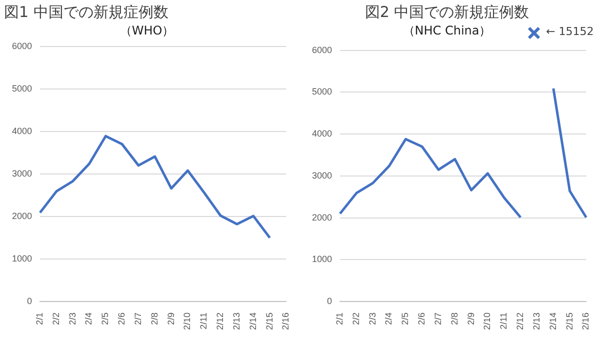  Describe the element at coordinates (447, 30) in the screenshot. I see `chart-subtitle: （NHC China）` at that location.